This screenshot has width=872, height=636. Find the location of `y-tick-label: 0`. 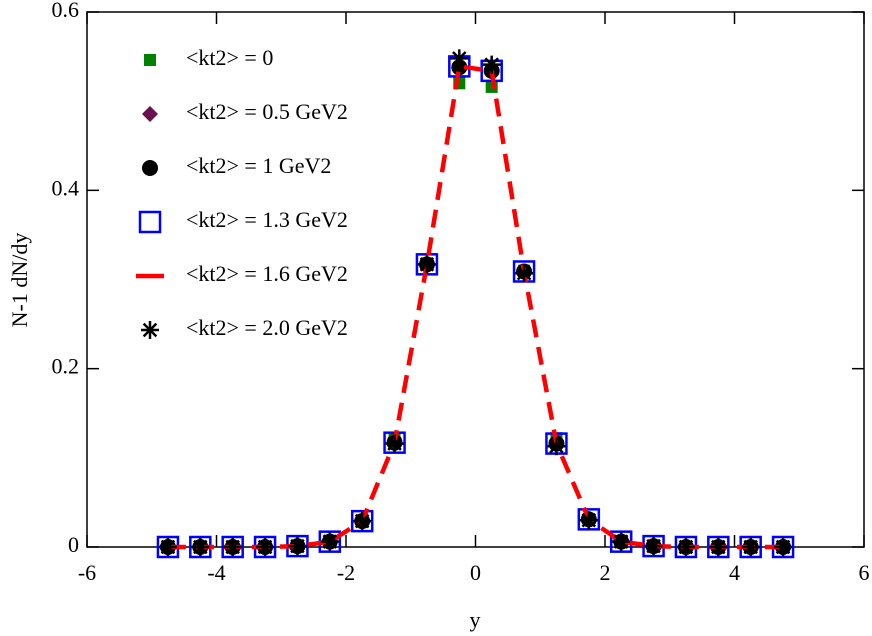

y-tick-label: 0 is located at coordinates (73, 544).